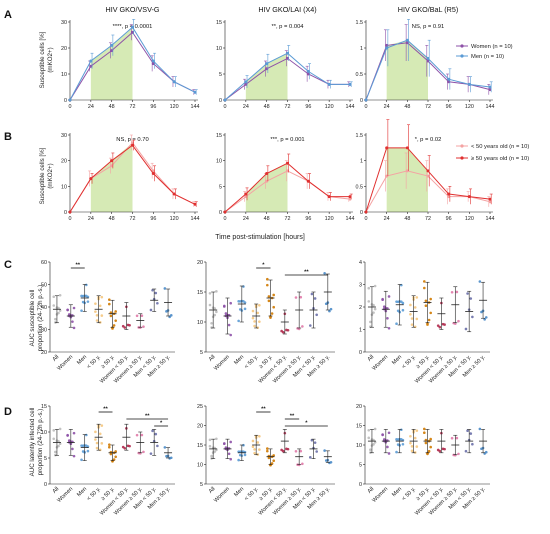 Image resolution: width=550 pixels, height=534 pixels. What do you see at coordinates (428, 219) in the screenshot?
I see `x-tick-label: 72` at bounding box center [428, 219].